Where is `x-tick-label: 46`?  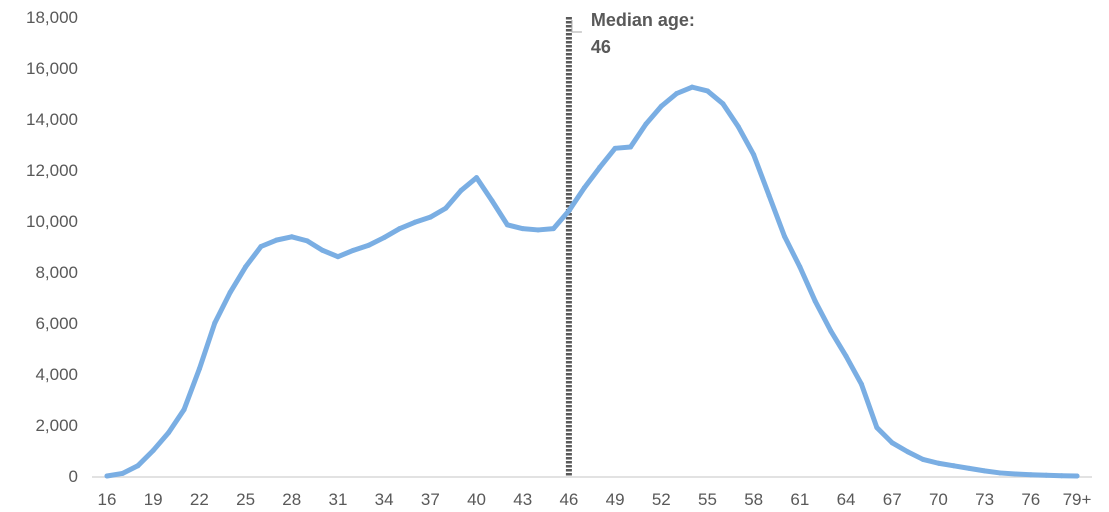 x-tick-label: 46 is located at coordinates (568, 499).